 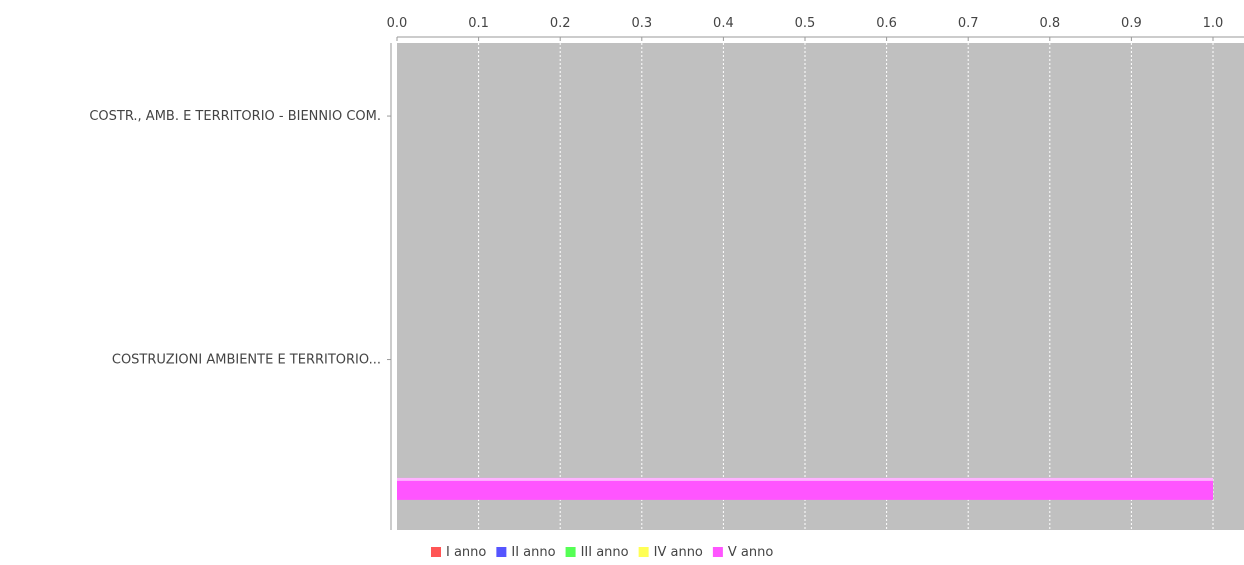 I want to click on legend-label: V anno, so click(x=750, y=552).